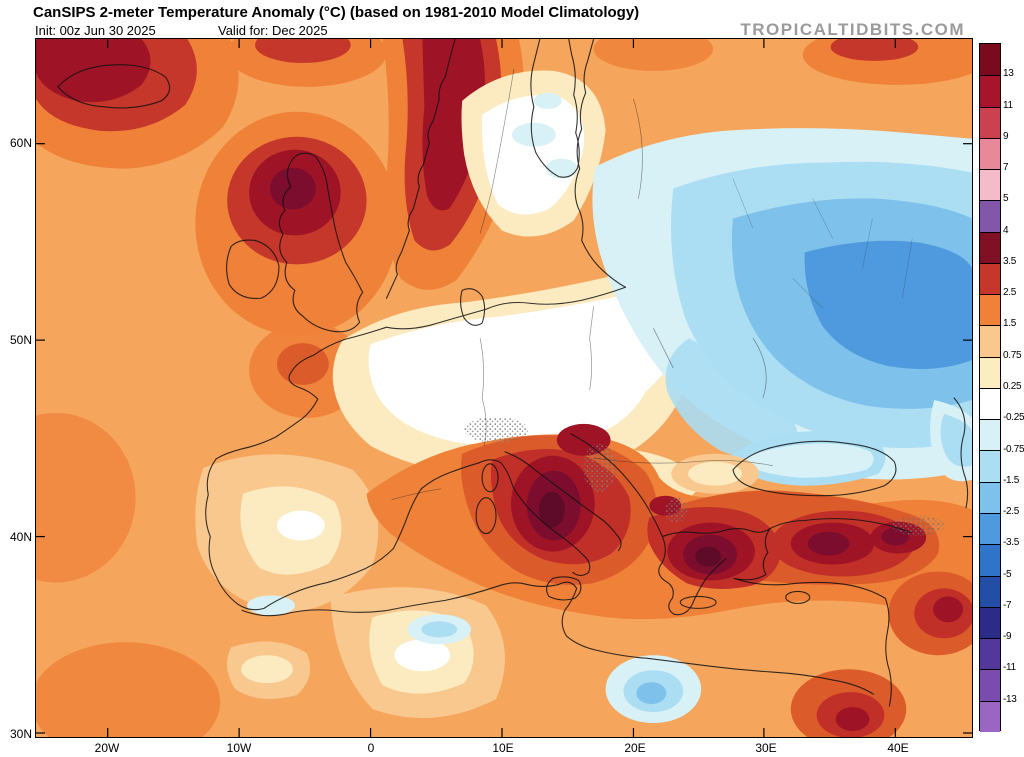 The height and width of the screenshot is (757, 1024). I want to click on site-watermark: TROPICALTIDBITS.COM, so click(852, 29).